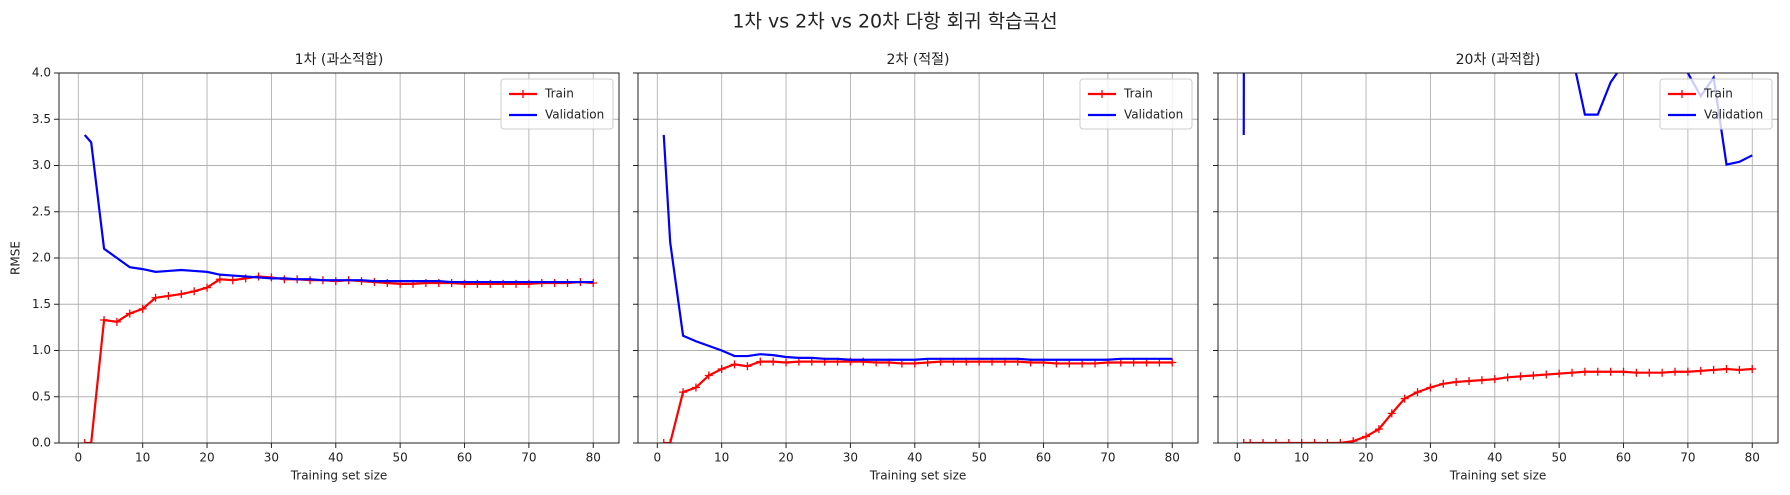 This screenshot has height=495, width=1790. I want to click on subplot-title: 2차 (적절), so click(918, 60).